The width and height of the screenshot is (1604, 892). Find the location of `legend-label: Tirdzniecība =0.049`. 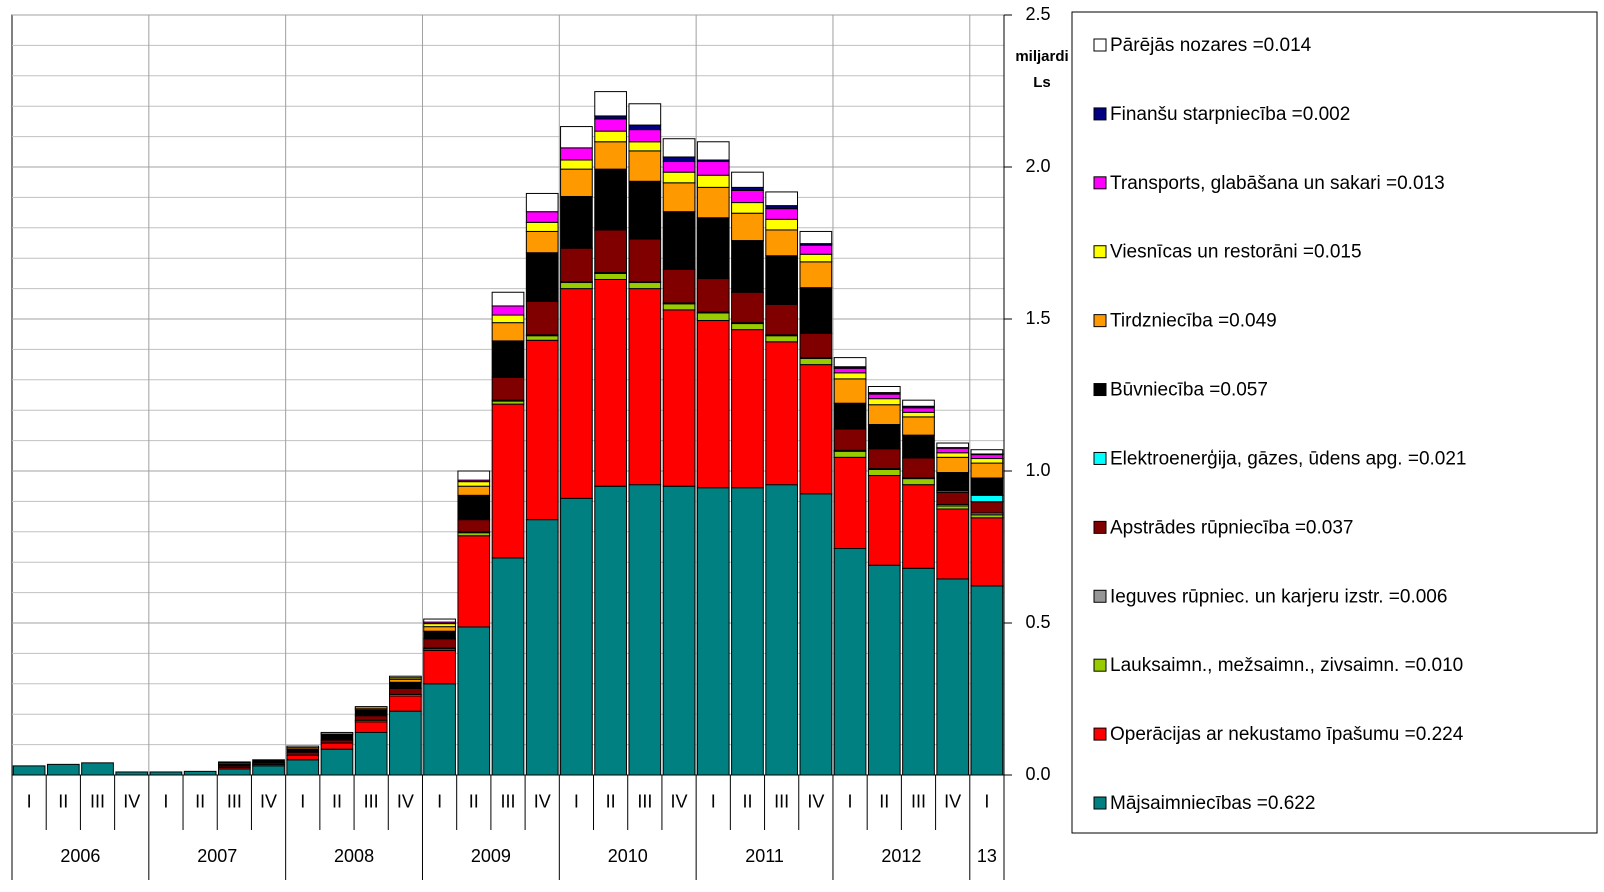

legend-label: Tirdzniecība =0.049 is located at coordinates (1193, 321).